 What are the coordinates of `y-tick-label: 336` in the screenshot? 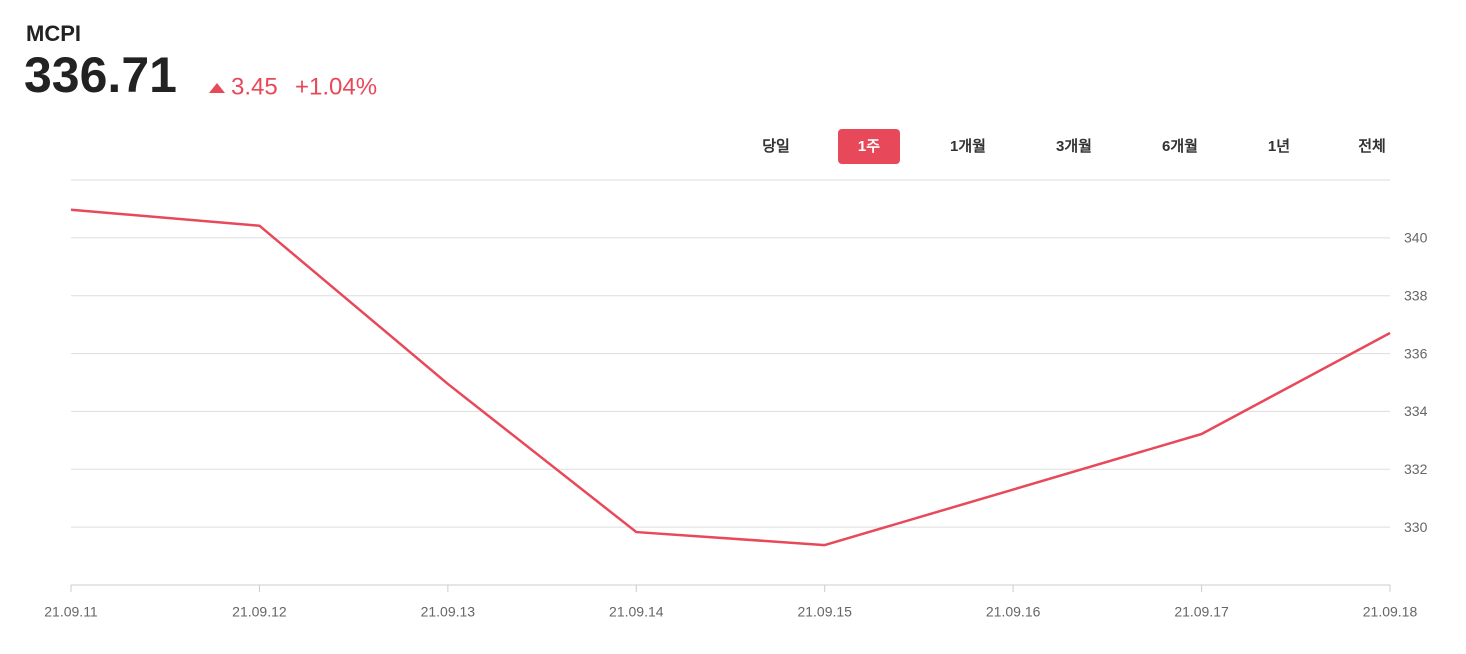 It's located at (1416, 353).